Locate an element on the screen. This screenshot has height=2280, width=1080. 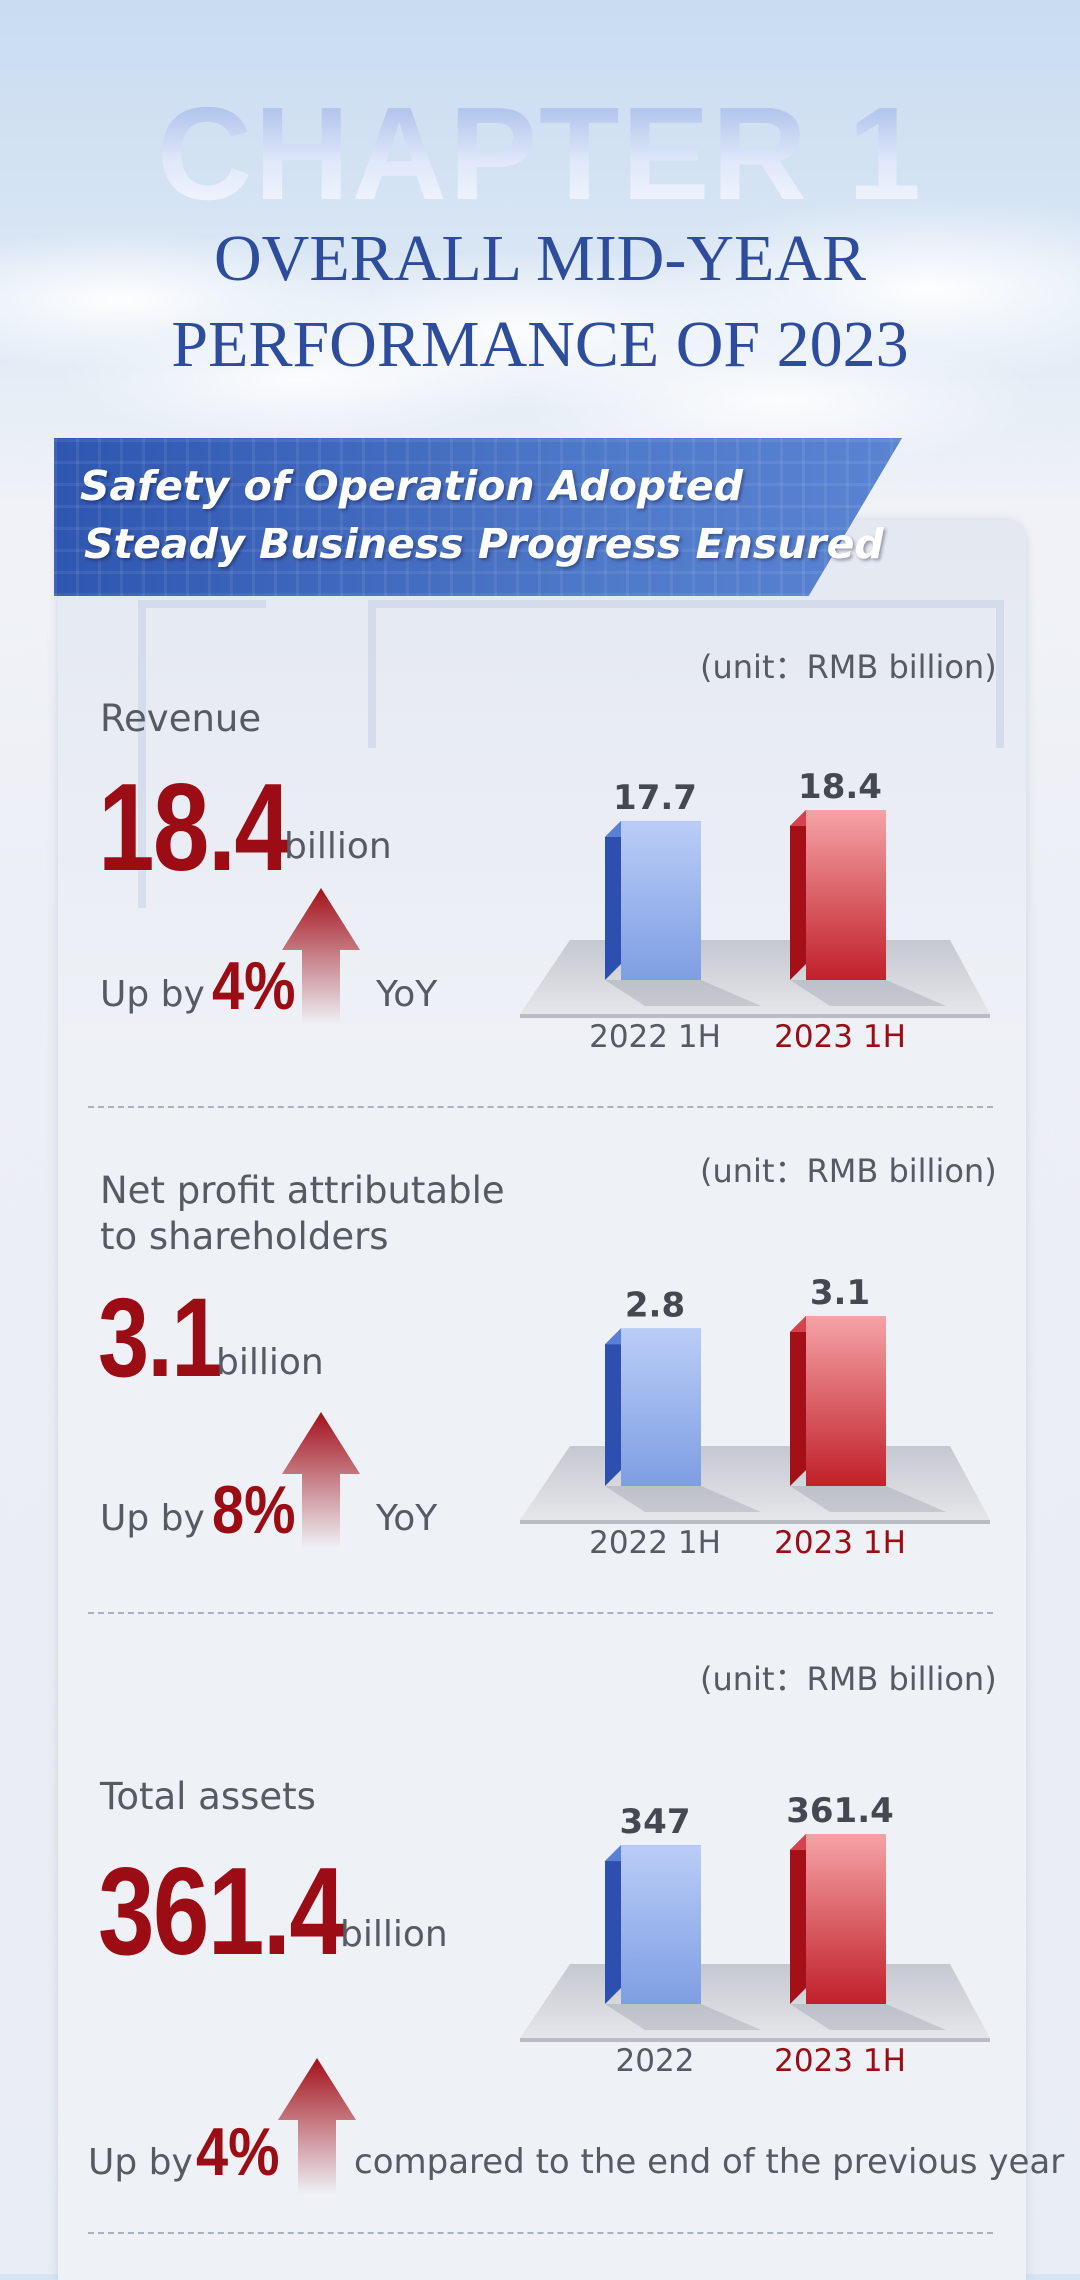
banner-line-1: Safety of Operation Adopted is located at coordinates (411, 486).